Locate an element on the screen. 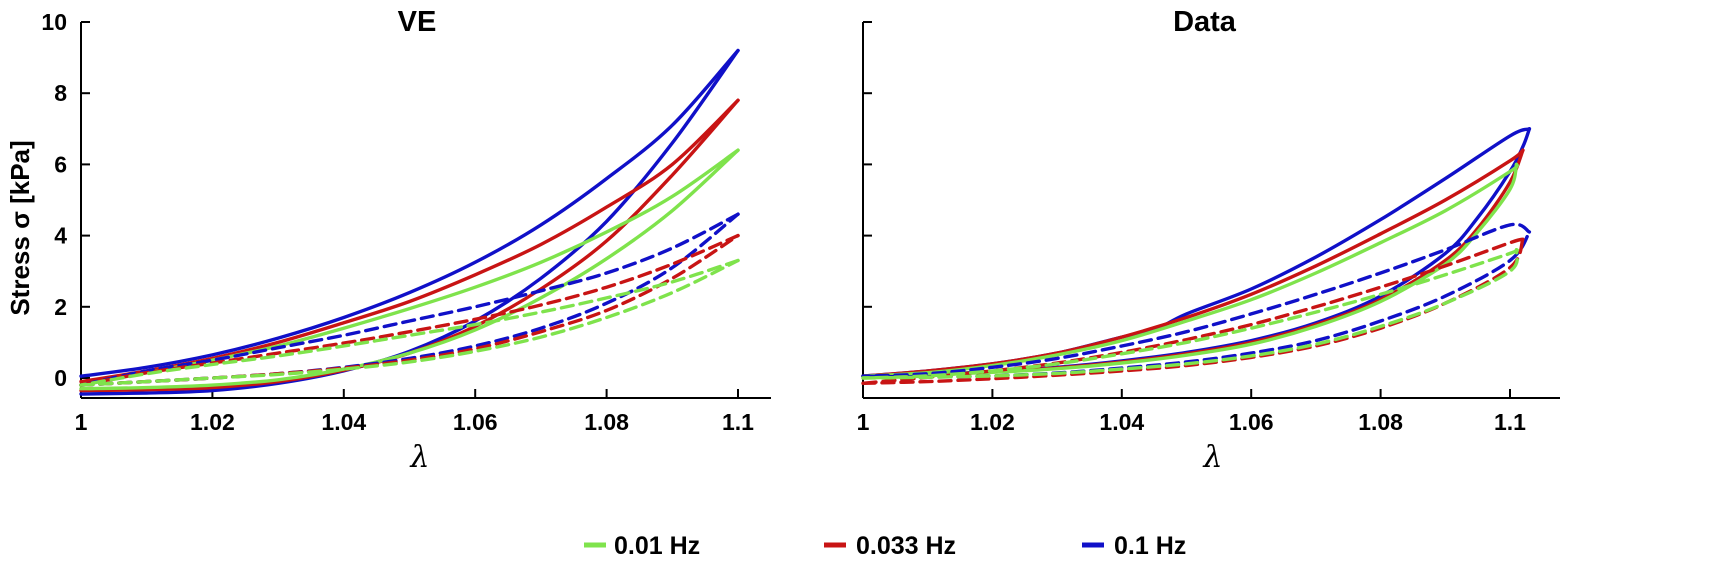 This screenshot has width=1714, height=561. data-xtick-label-1-02: 1.02 is located at coordinates (992, 422).